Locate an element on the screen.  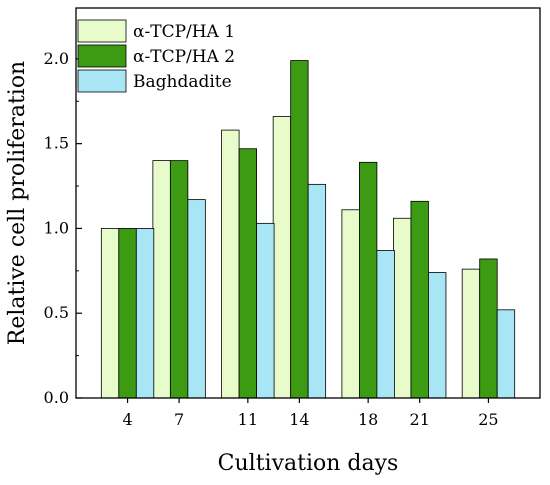
x-tick-label: 14 is located at coordinates (299, 419).